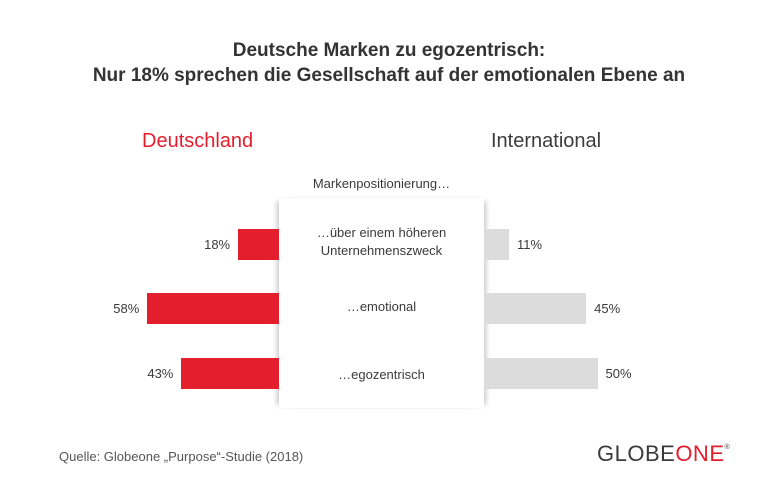 The image size is (778, 503). What do you see at coordinates (381, 241) in the screenshot?
I see `category-label: …über einem höheren Unternehmenszweck` at bounding box center [381, 241].